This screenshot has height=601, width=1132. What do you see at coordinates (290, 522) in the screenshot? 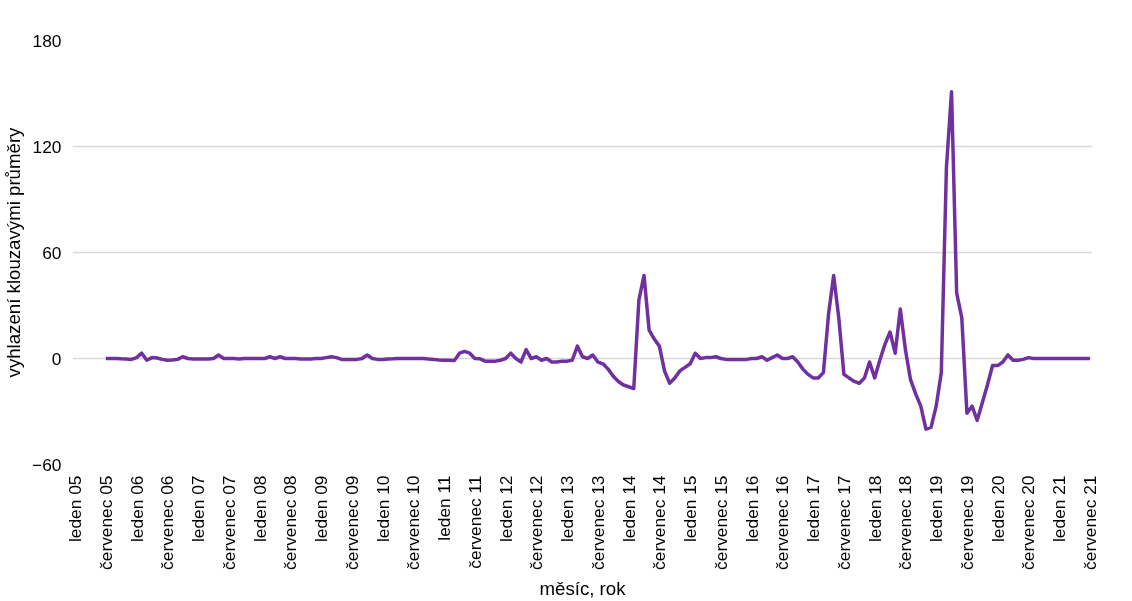
I see `x-tick-label: červenec 08` at bounding box center [290, 522].